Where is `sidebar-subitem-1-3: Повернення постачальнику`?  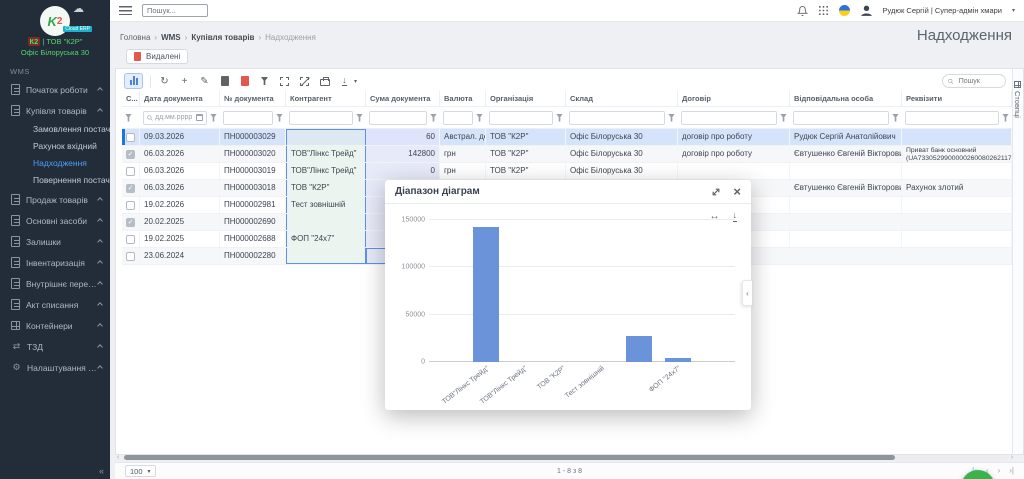 sidebar-subitem-1-3: Повернення постачальнику is located at coordinates (71, 180).